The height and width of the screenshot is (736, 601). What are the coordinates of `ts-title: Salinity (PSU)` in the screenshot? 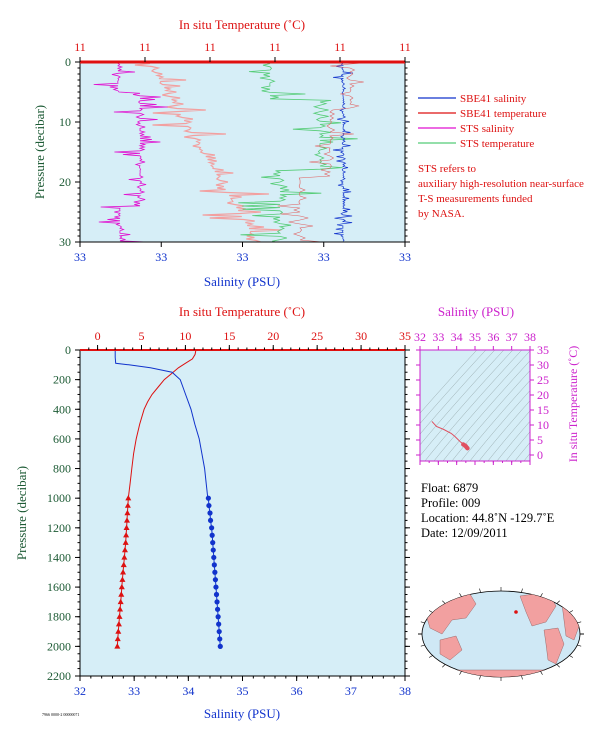 It's located at (476, 311).